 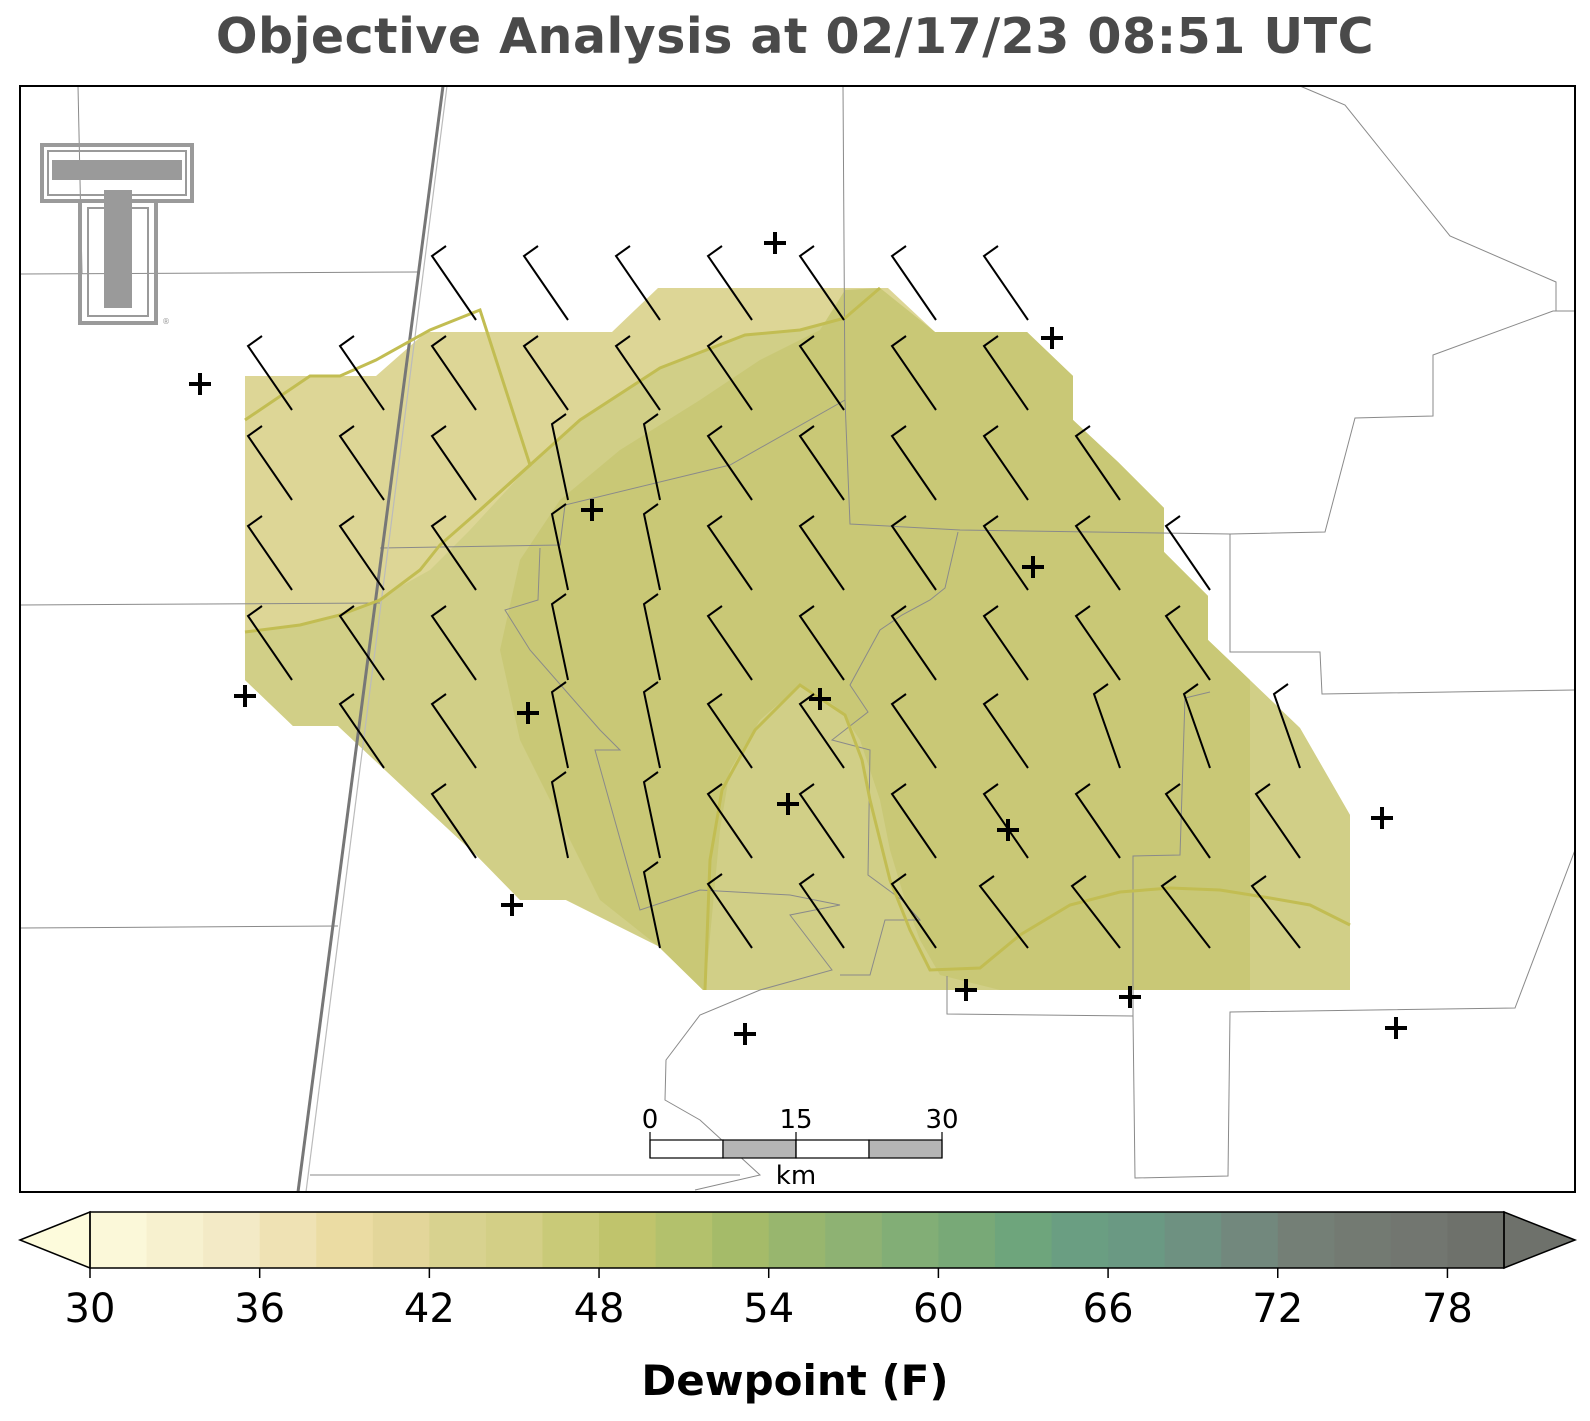 I want to click on colorbar-tick-label: 78, so click(x=1447, y=1309).